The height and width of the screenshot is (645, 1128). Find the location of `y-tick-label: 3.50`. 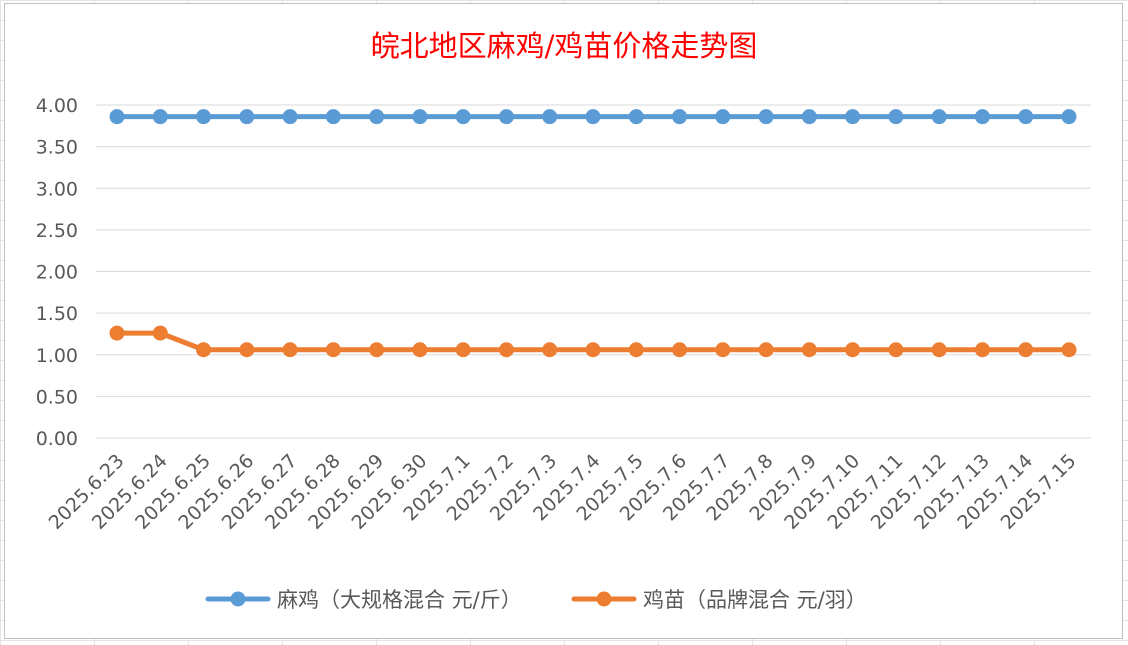

y-tick-label: 3.50 is located at coordinates (57, 148).